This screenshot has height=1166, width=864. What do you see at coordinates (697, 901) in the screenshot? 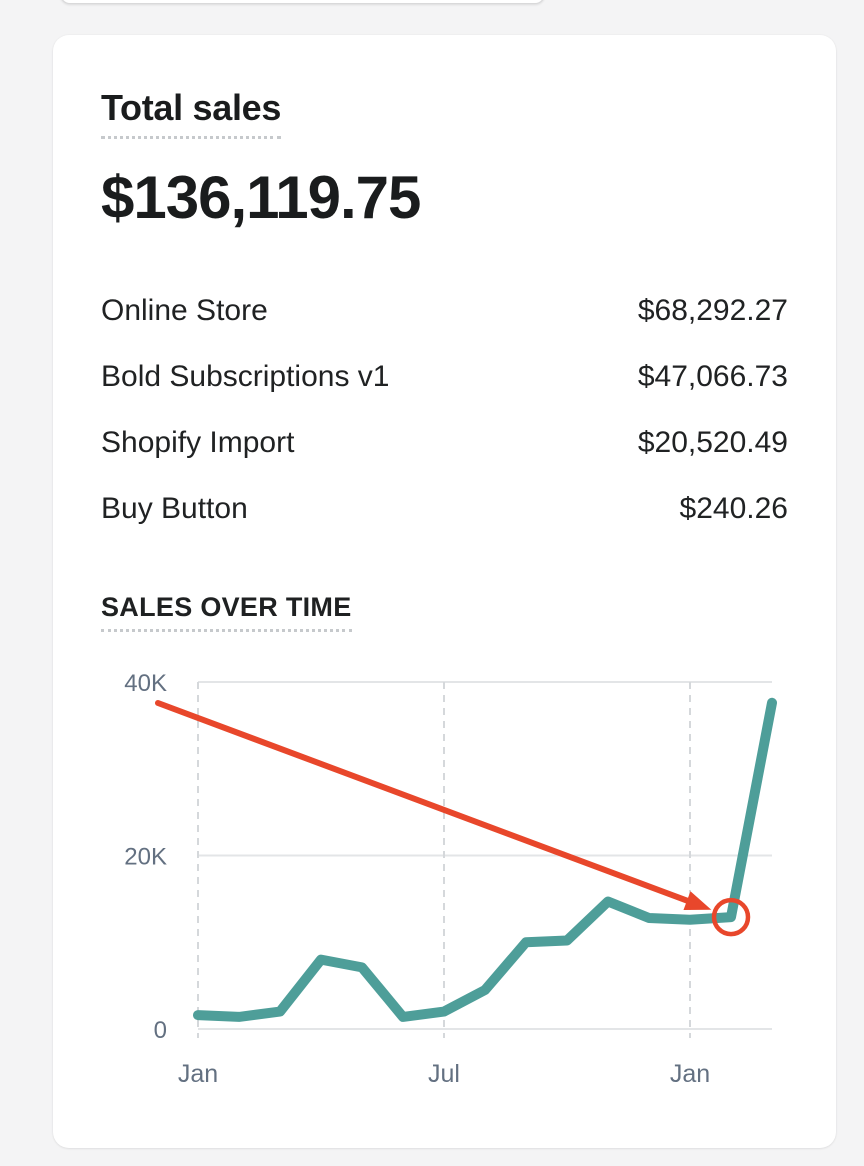
I see `annotation-arrowhead` at bounding box center [697, 901].